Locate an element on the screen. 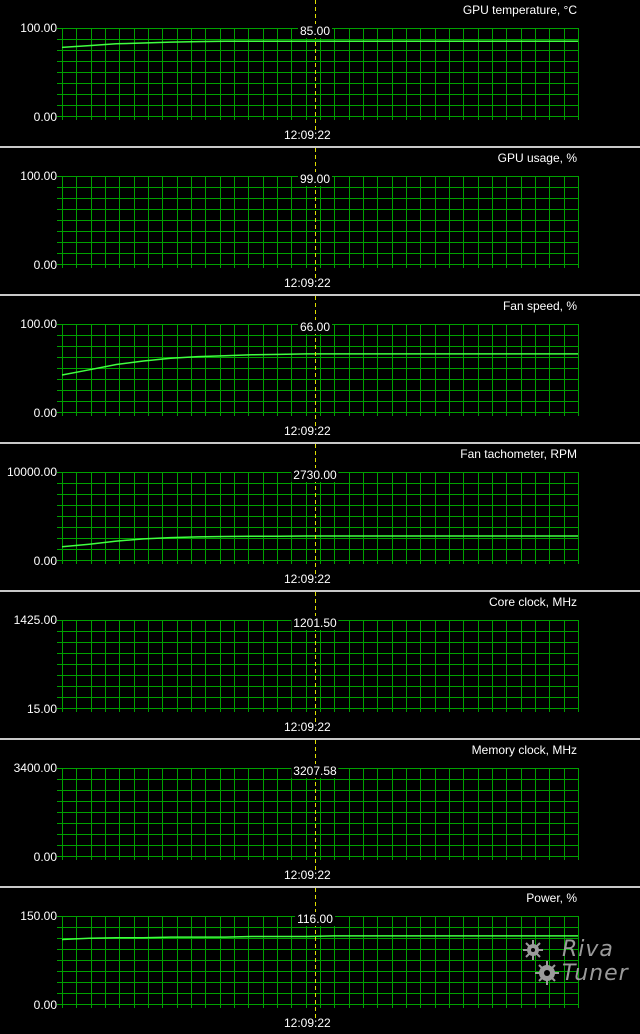 Image resolution: width=640 pixels, height=1034 pixels. graph-panel: Fan speed, % 100.00 0.00 12:09:22 66.00 is located at coordinates (320, 369).